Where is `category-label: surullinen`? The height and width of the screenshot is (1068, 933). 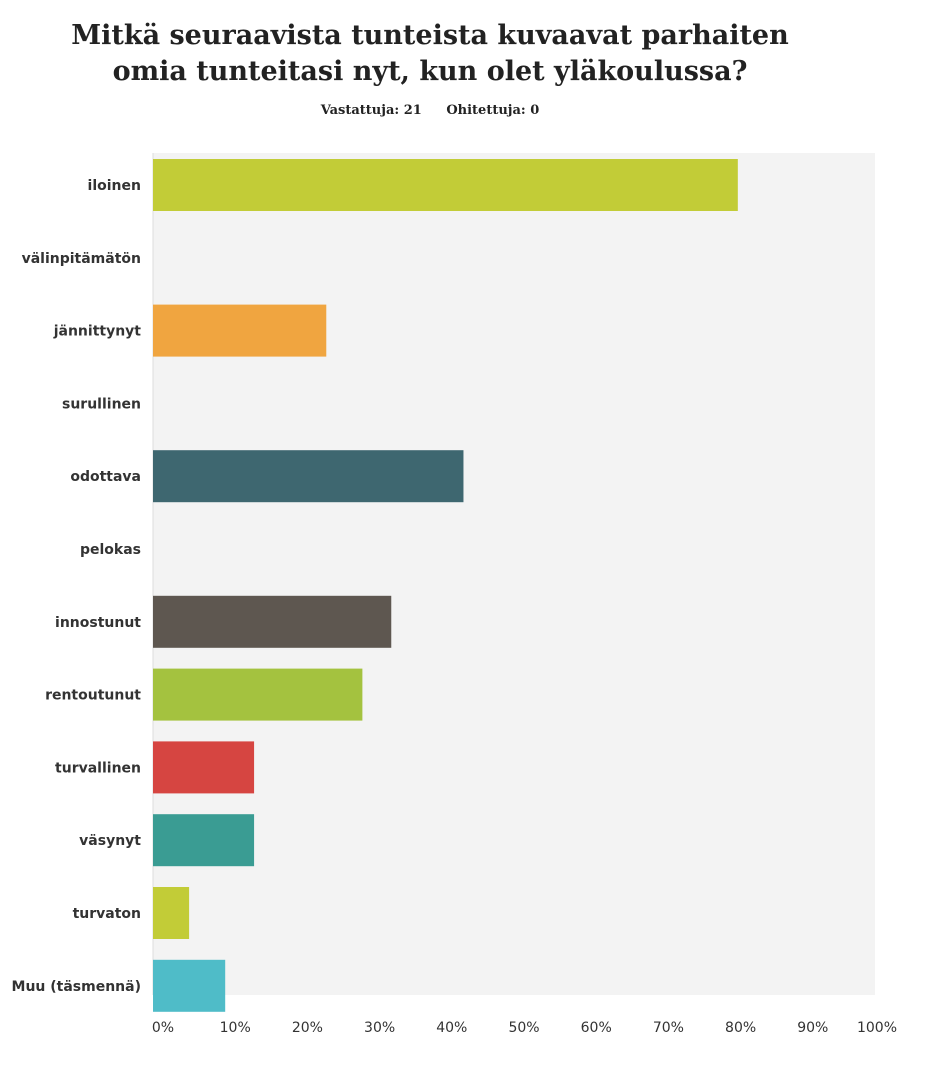
category-label: surullinen is located at coordinates (101, 404).